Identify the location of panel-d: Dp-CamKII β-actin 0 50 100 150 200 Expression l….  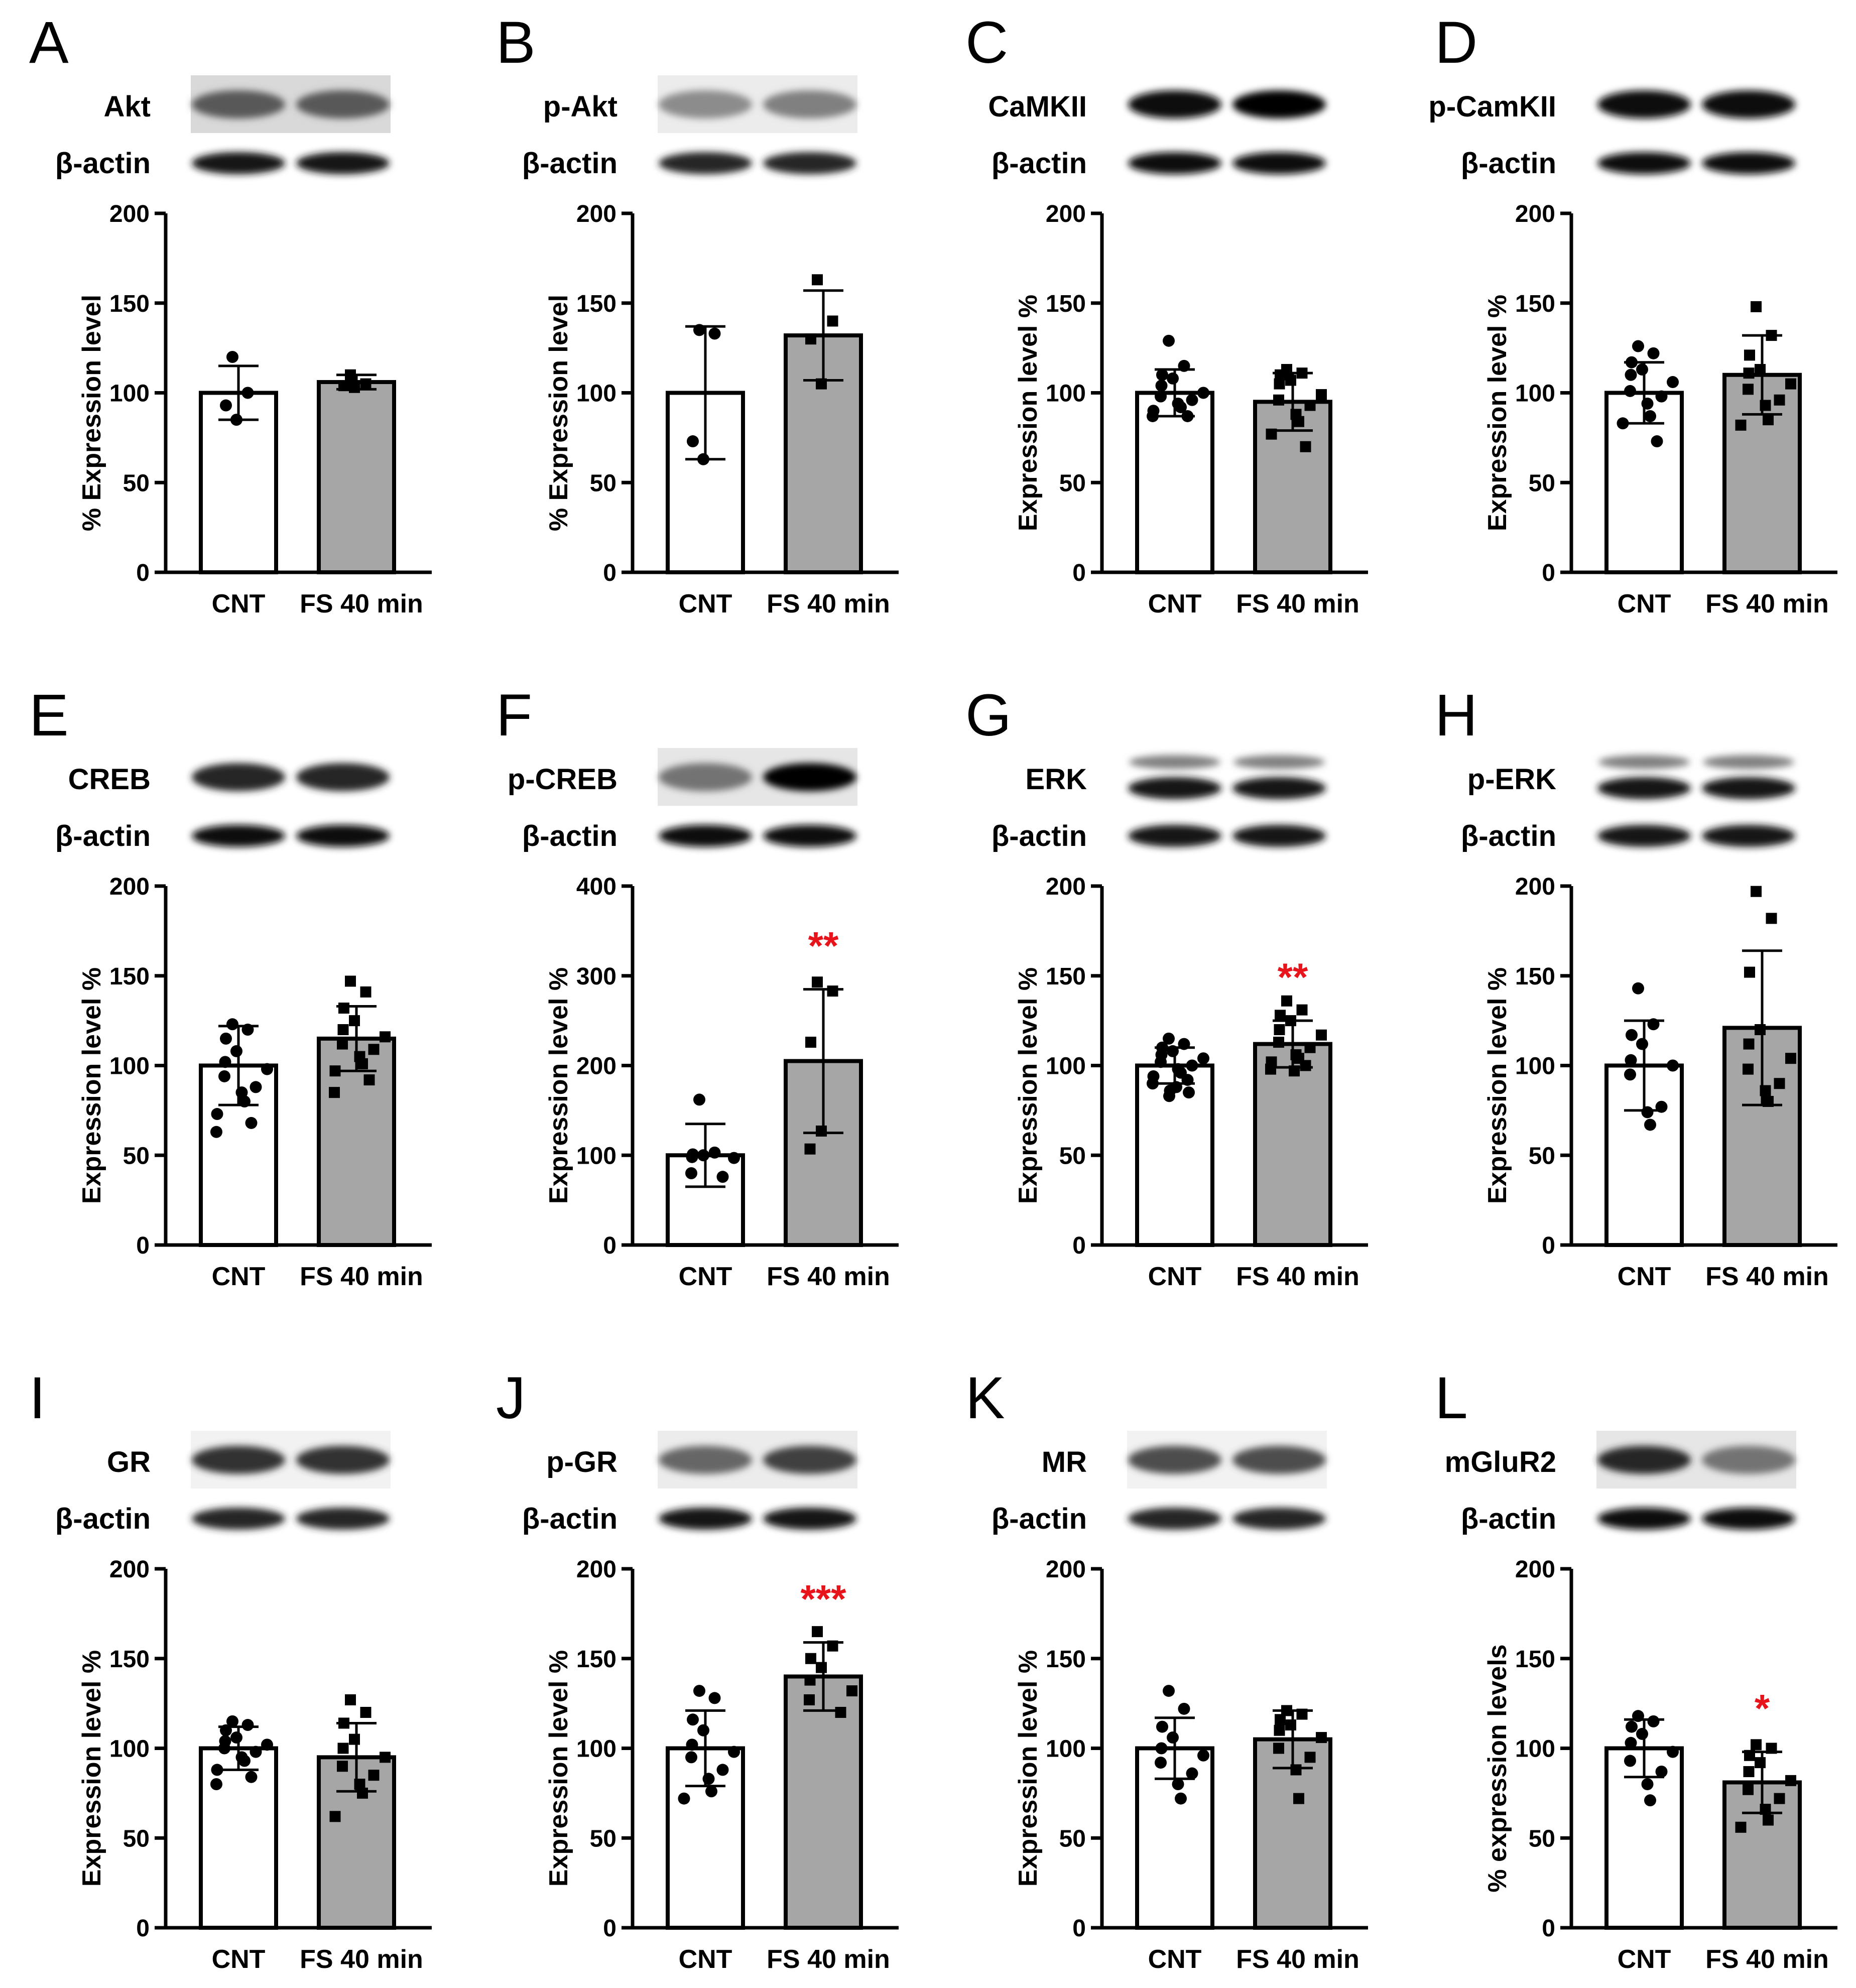
(1632, 314).